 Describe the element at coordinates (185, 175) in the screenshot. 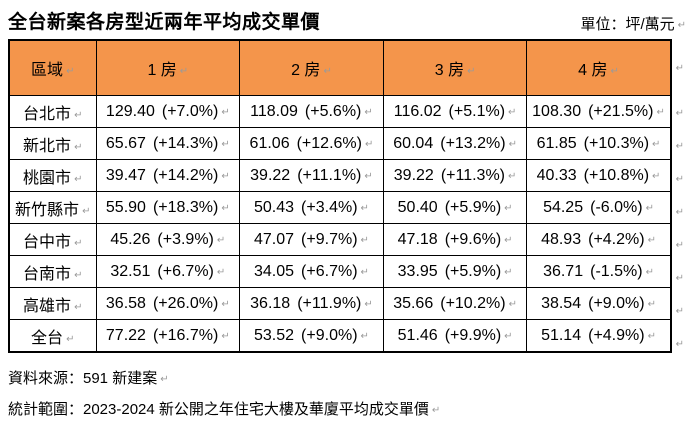

I see `change-value: (+14.2%)` at that location.